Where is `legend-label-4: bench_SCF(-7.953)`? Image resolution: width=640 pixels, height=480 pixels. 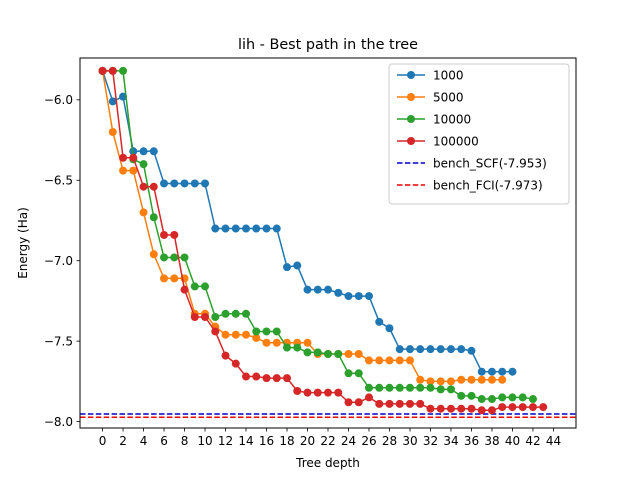
legend-label-4: bench_SCF(-7.953) is located at coordinates (490, 163).